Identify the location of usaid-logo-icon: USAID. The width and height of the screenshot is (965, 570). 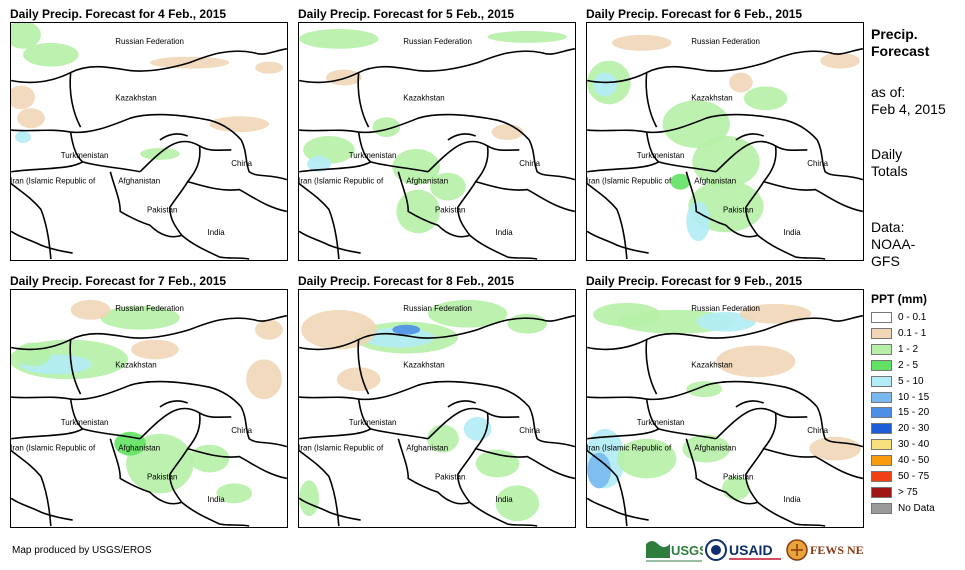
(743, 550).